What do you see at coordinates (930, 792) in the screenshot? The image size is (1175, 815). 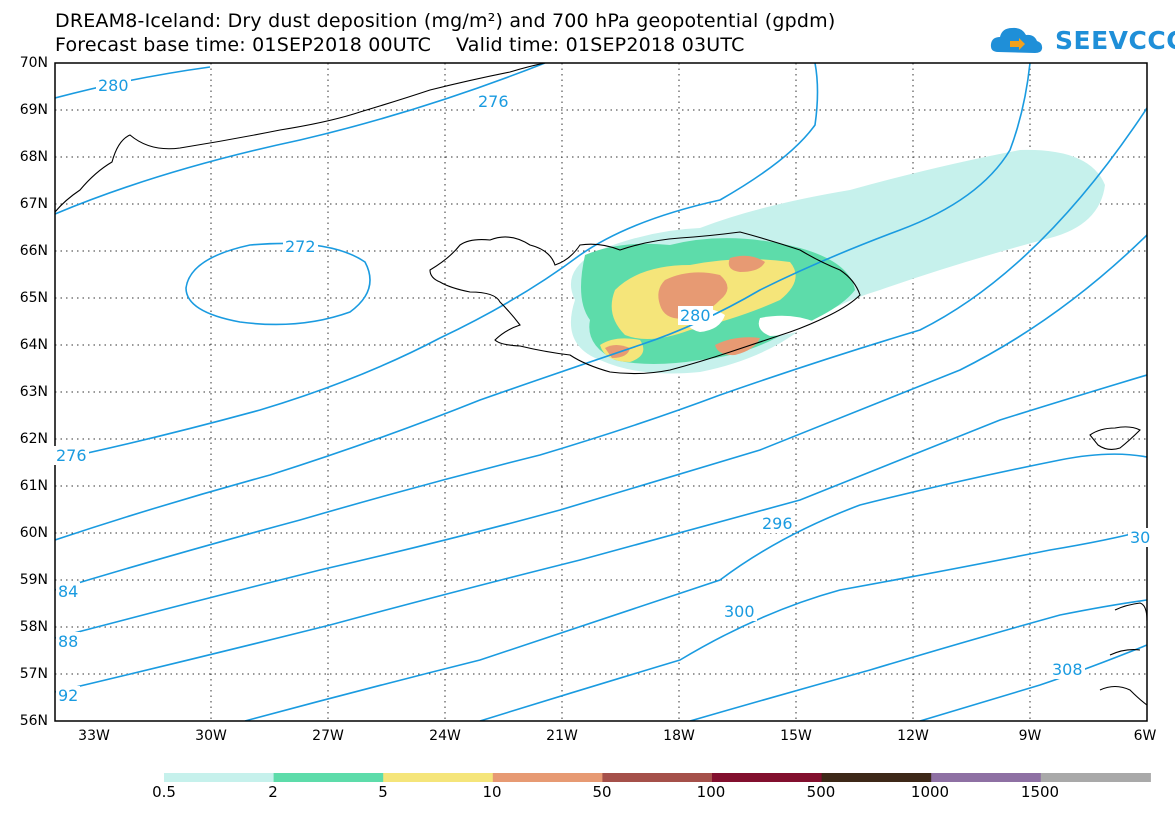 I see `colorbar-label: 1000` at bounding box center [930, 792].